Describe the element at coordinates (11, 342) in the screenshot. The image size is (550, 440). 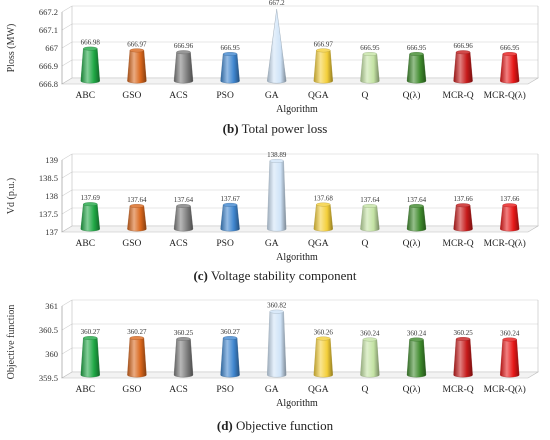
I see `y-axis-label: Objective function` at that location.